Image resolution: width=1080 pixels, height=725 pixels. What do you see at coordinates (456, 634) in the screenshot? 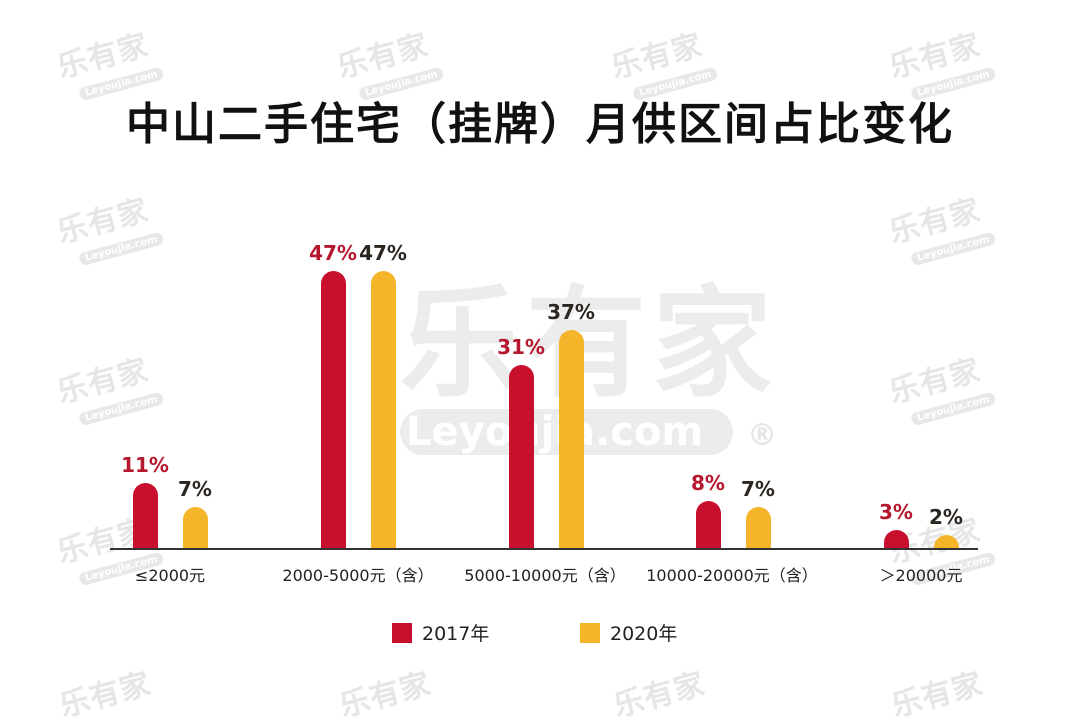
I see `legend-label: 2017年` at bounding box center [456, 634].